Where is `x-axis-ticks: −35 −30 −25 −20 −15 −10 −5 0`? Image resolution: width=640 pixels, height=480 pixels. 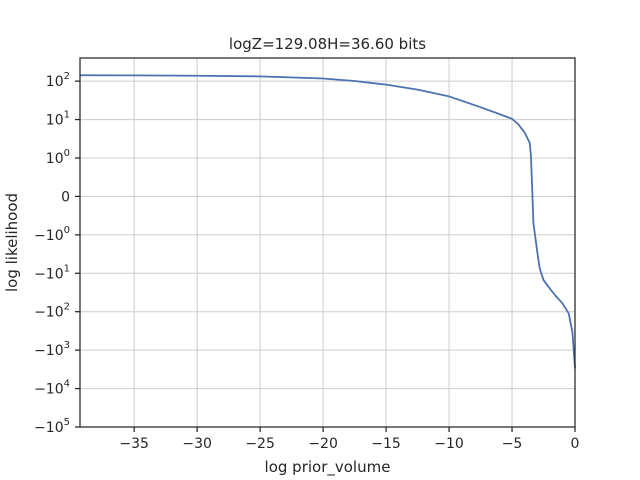 x-axis-ticks: −35 −30 −25 −20 −15 −10 −5 0 is located at coordinates (349, 439).